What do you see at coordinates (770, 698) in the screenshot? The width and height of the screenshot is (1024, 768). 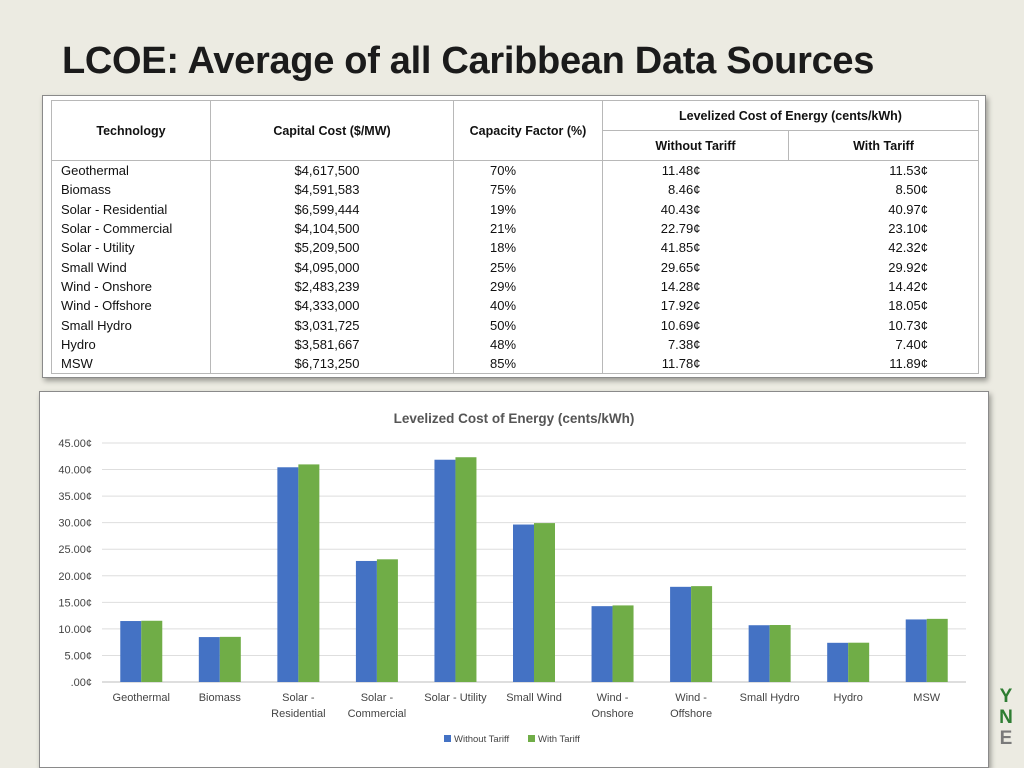 I see `x-tick-label: Small Hydro` at bounding box center [770, 698].